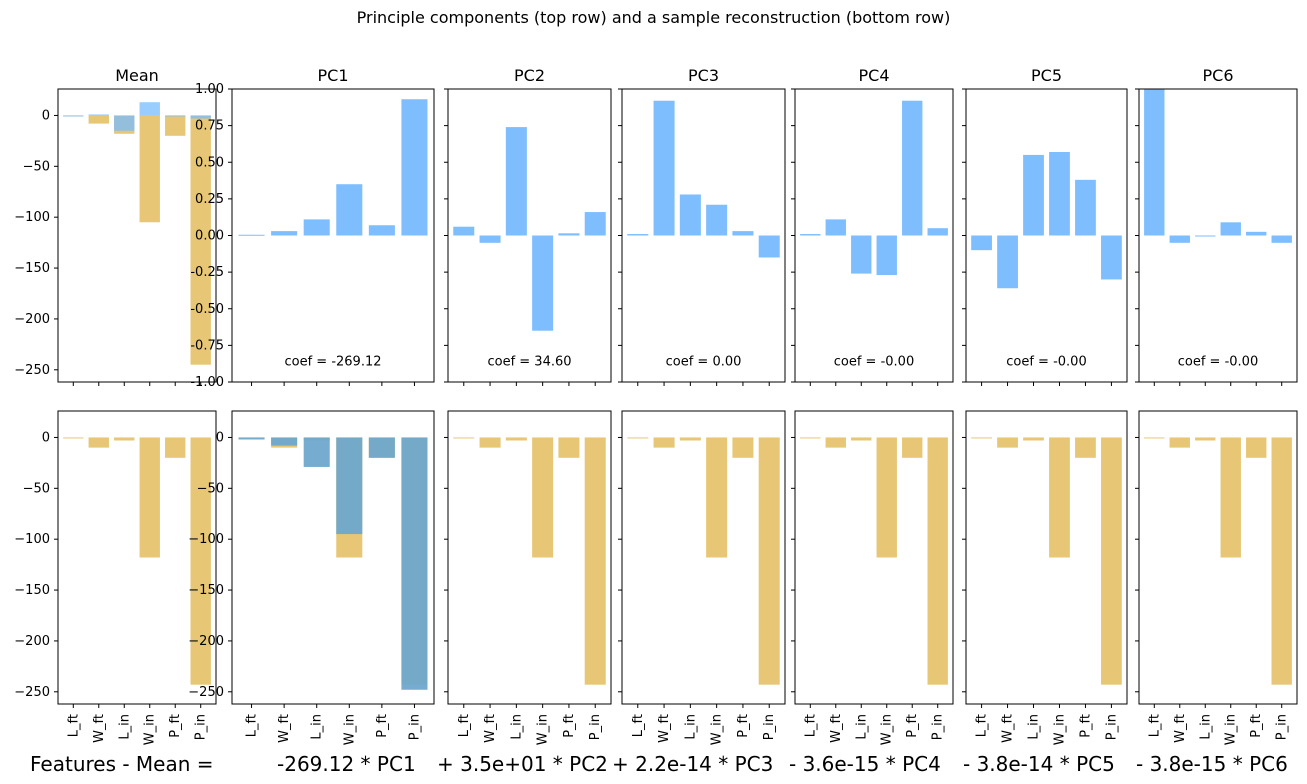 This screenshot has height=784, width=1307. Describe the element at coordinates (836, 728) in the screenshot. I see `xtick-label-bottom-4-W_ft: W_ft` at that location.